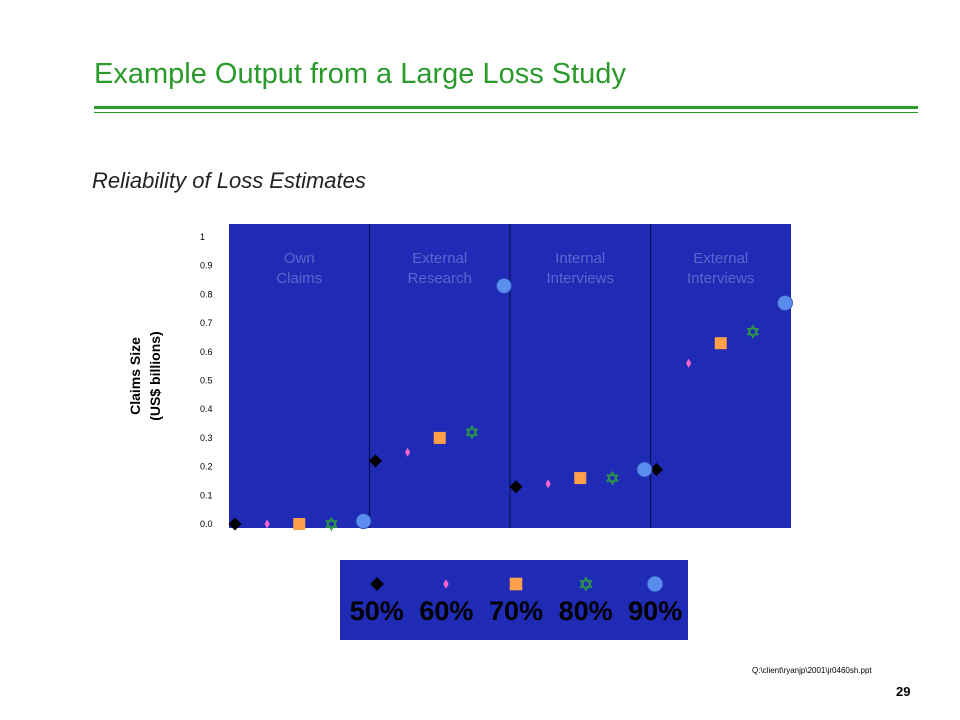  I want to click on panel-label: Own, so click(299, 258).